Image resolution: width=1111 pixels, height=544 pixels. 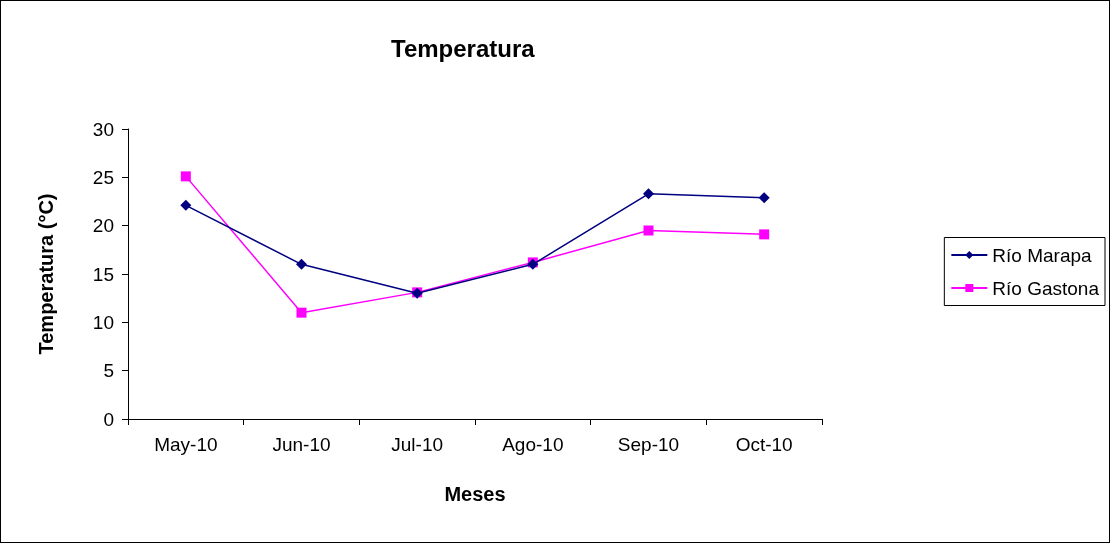 What do you see at coordinates (1042, 255) in the screenshot?
I see `legend-label: Río Marapa` at bounding box center [1042, 255].